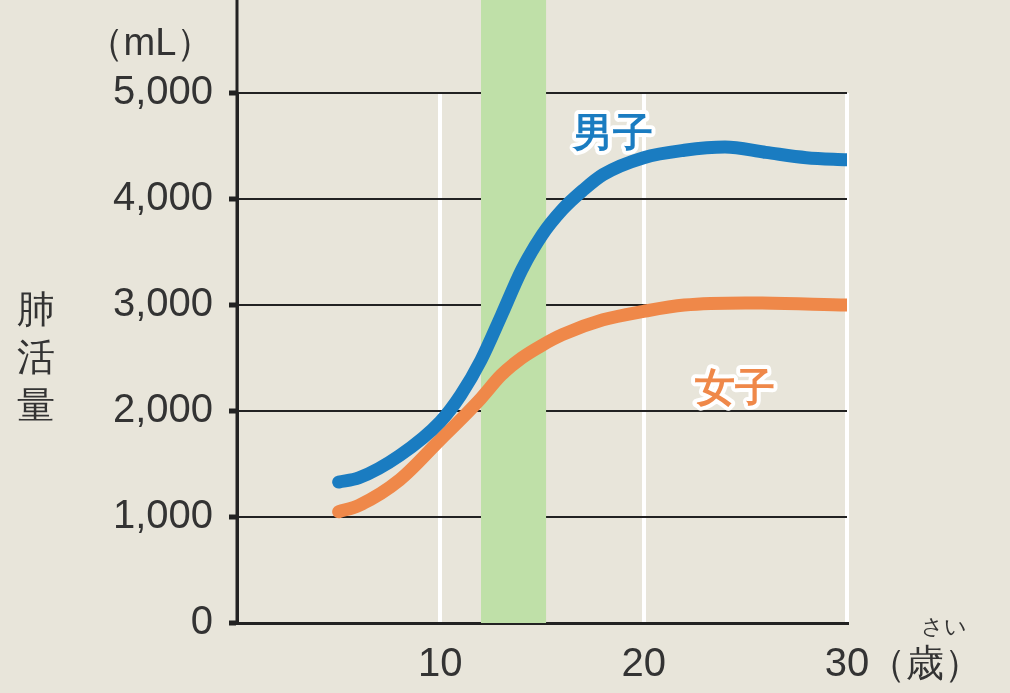 This screenshot has height=693, width=1010. What do you see at coordinates (847, 662) in the screenshot?
I see `x-tick-label: 30` at bounding box center [847, 662].